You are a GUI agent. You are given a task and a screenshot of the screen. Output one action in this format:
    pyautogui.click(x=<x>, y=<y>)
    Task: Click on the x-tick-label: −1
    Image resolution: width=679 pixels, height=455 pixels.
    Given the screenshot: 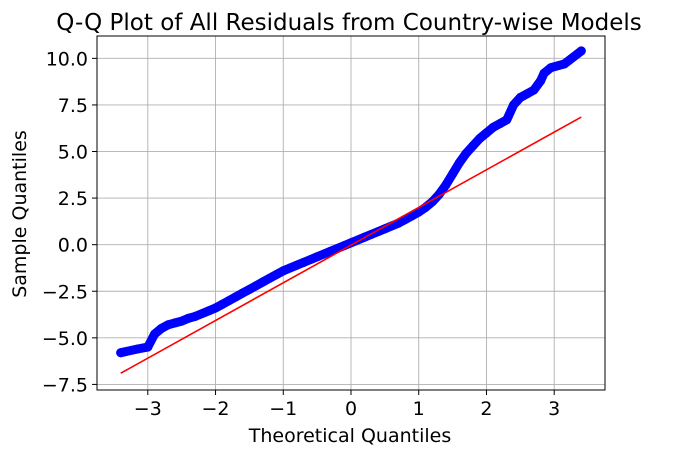 What is the action you would take?
    pyautogui.click(x=283, y=409)
    